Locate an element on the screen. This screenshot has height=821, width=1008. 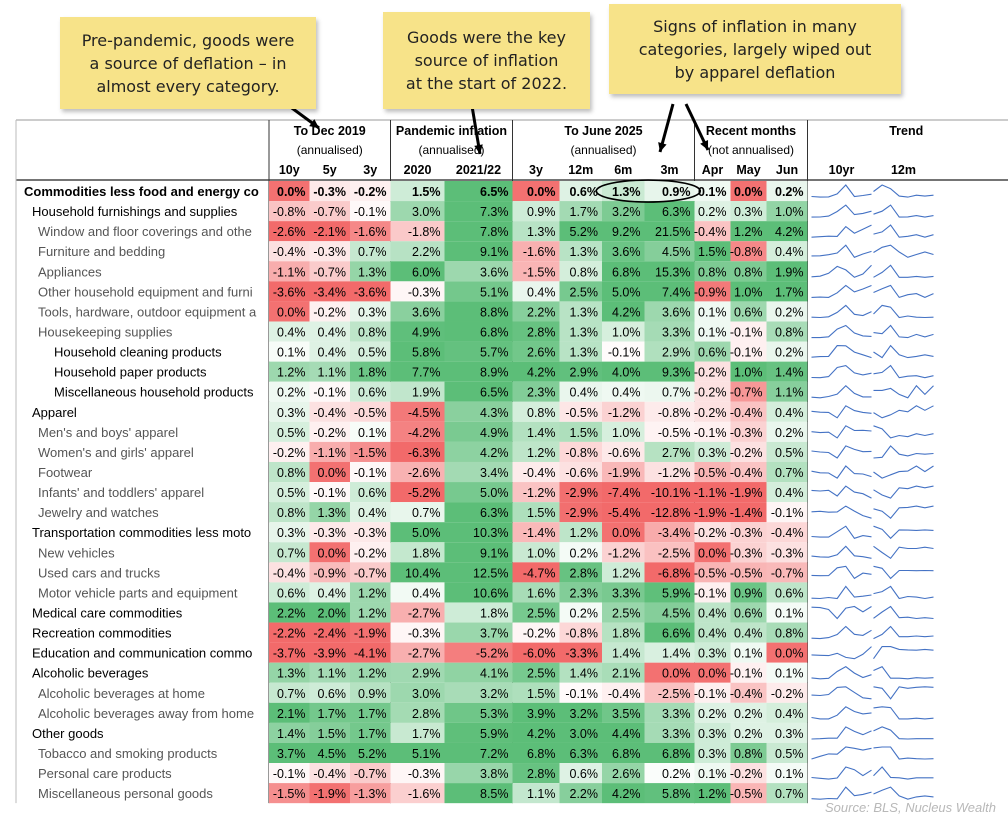
cell-value: 7.4% is located at coordinates (676, 292).